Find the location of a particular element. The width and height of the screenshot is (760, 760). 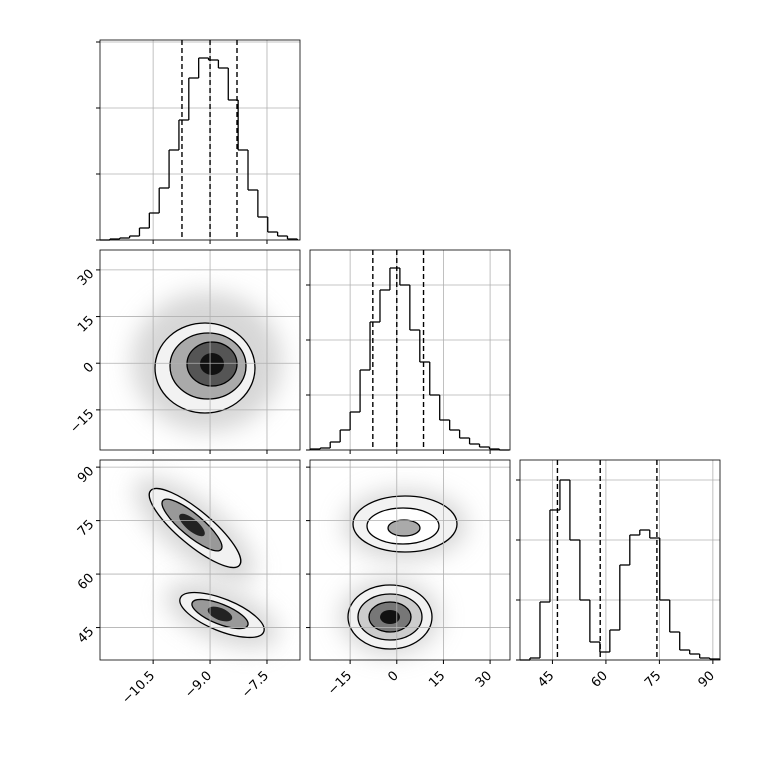

y-tick-label: 15 is located at coordinates (86, 324).